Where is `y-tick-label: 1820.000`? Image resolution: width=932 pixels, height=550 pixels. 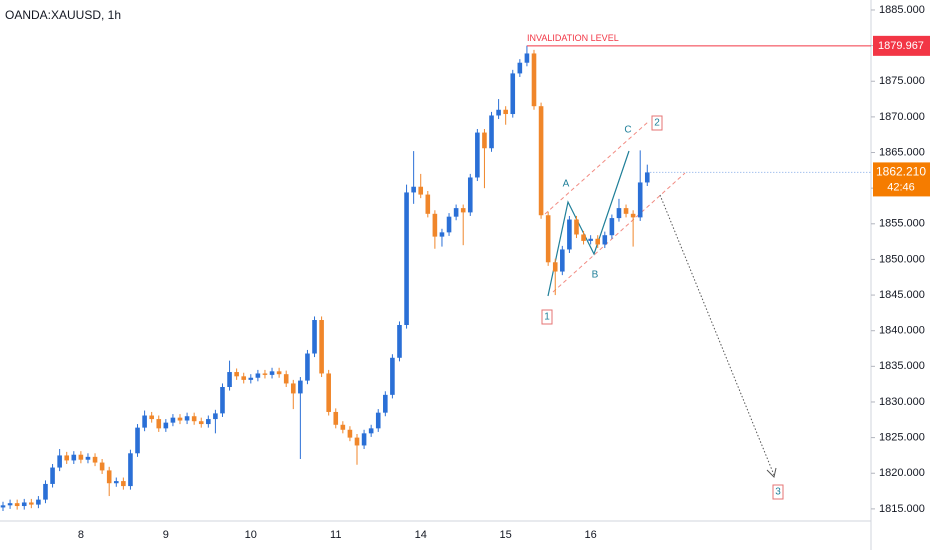
y-tick-label: 1820.000 is located at coordinates (902, 473).